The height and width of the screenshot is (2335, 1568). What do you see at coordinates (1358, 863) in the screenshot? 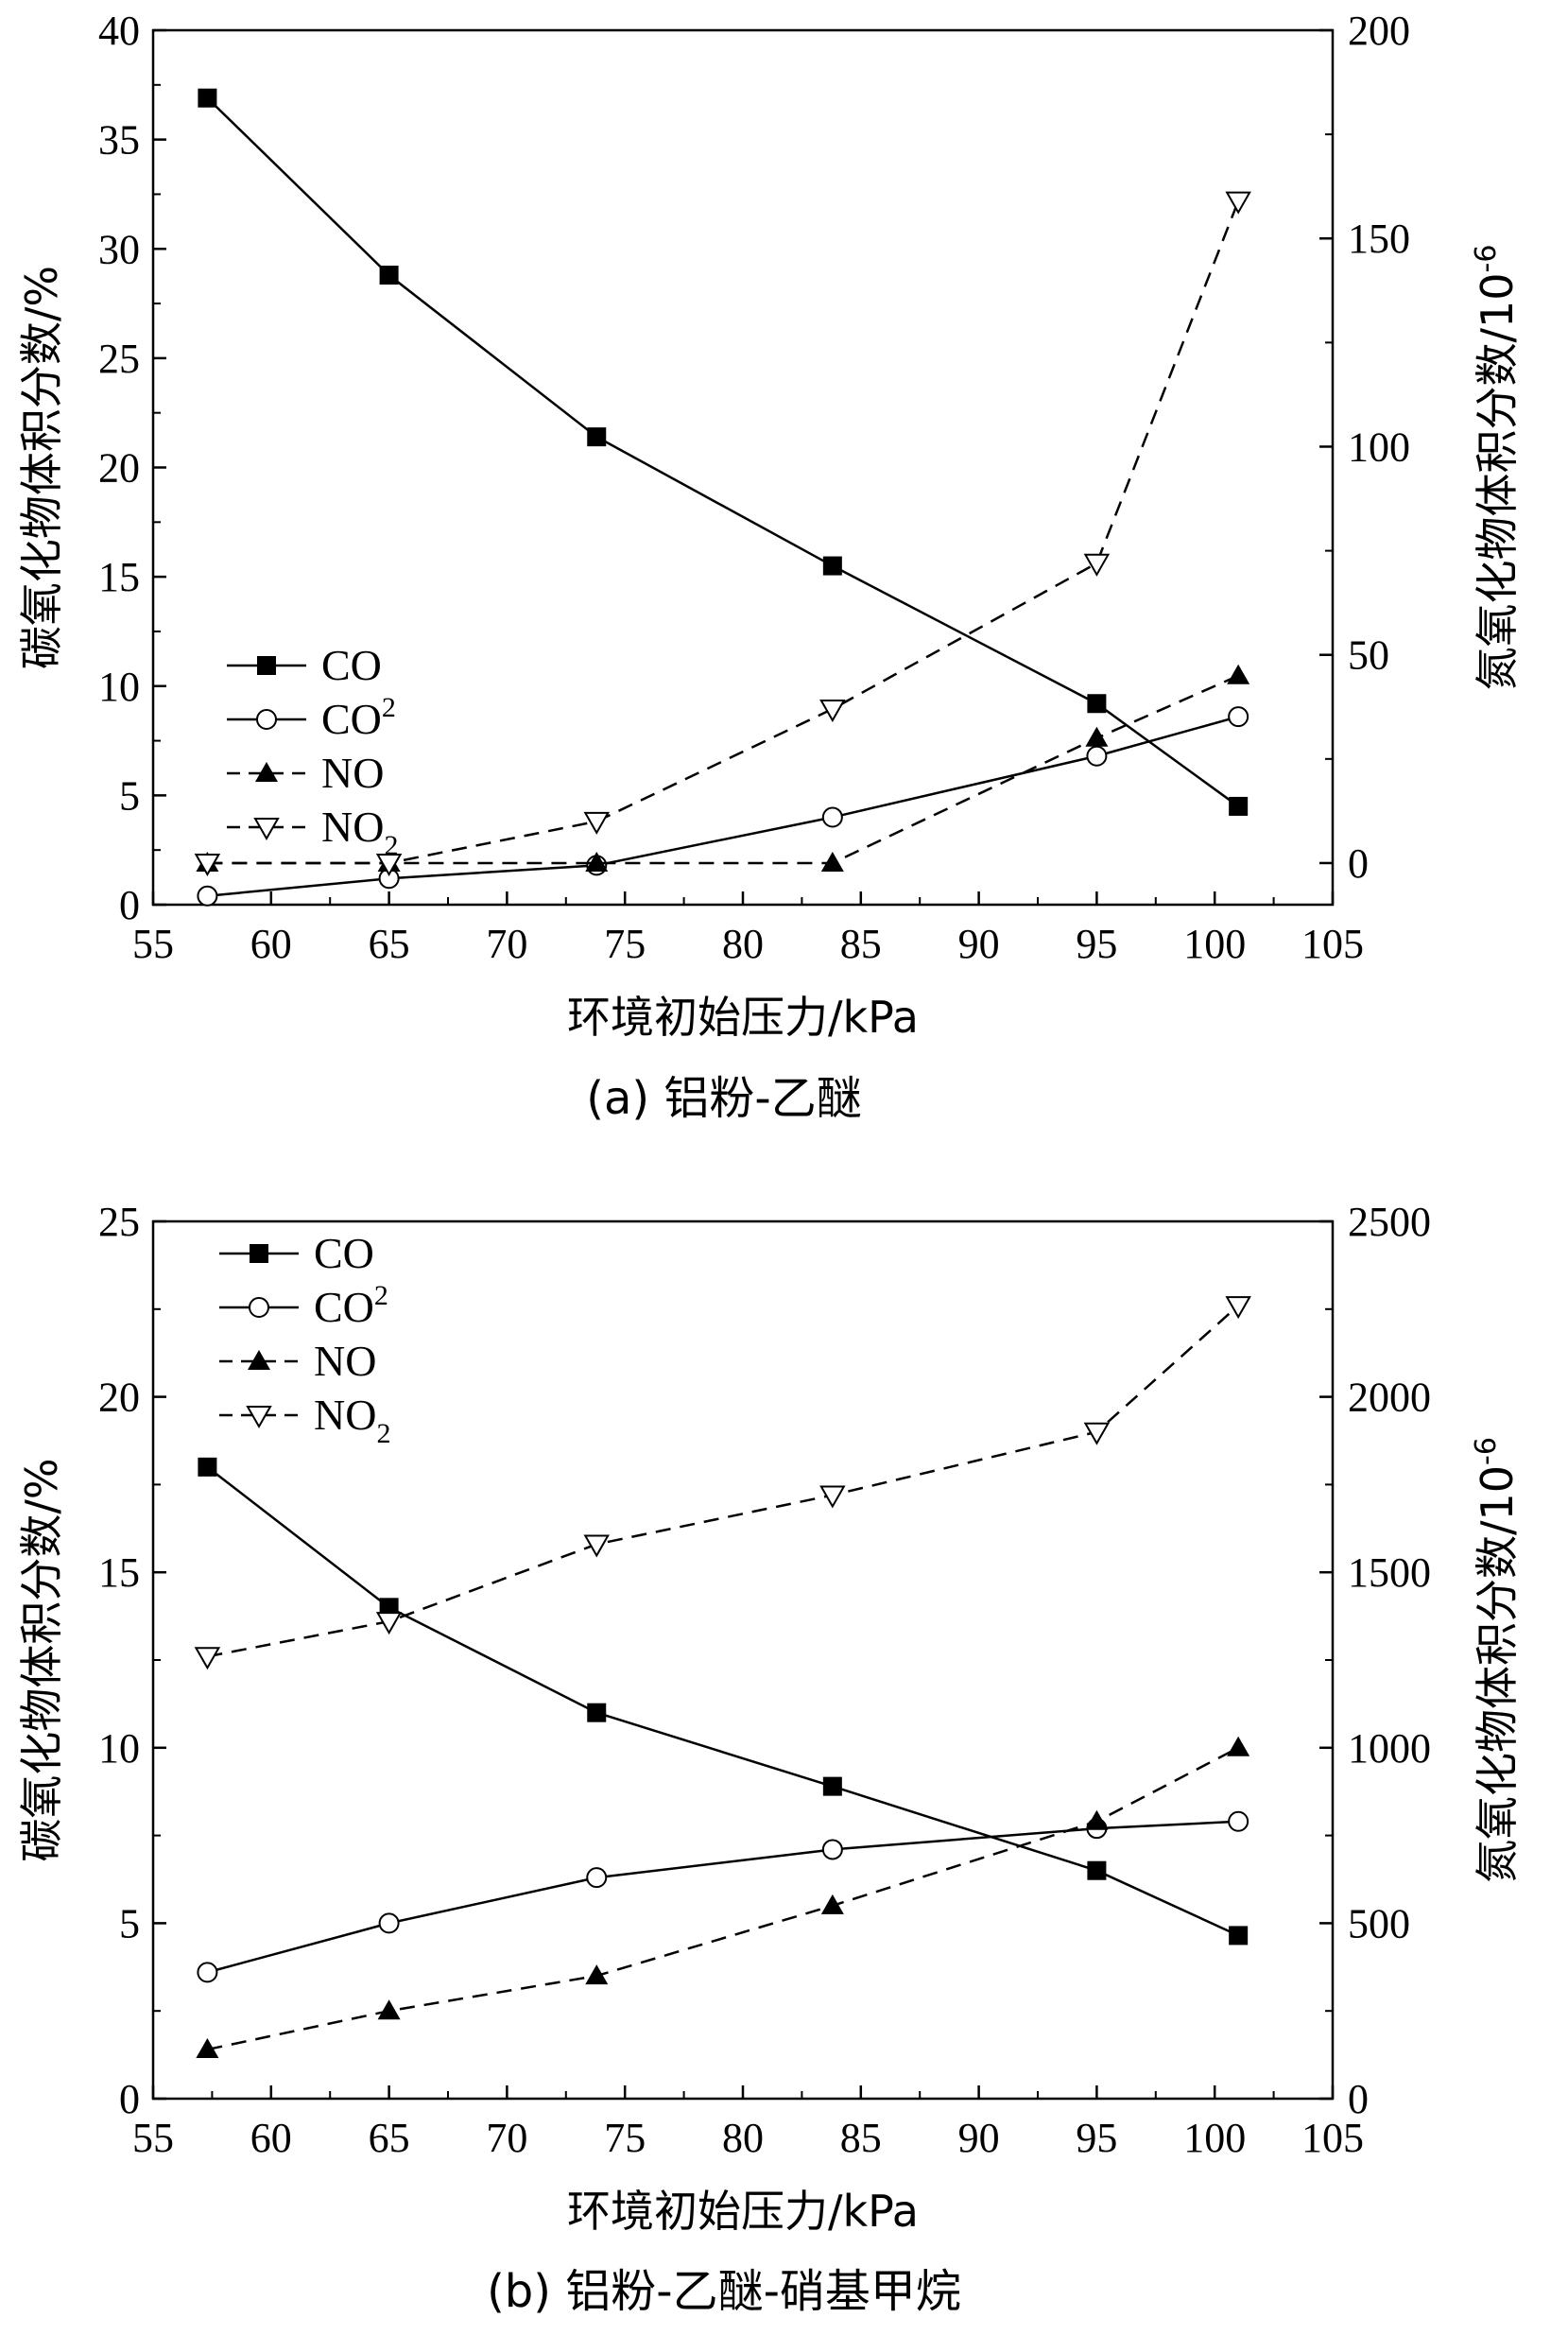
I see `y-right-tick-label: 0` at bounding box center [1358, 863].